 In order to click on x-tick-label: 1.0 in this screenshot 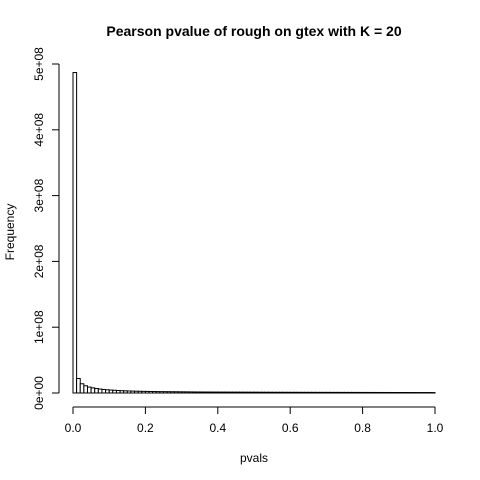, I will do `click(435, 428)`.